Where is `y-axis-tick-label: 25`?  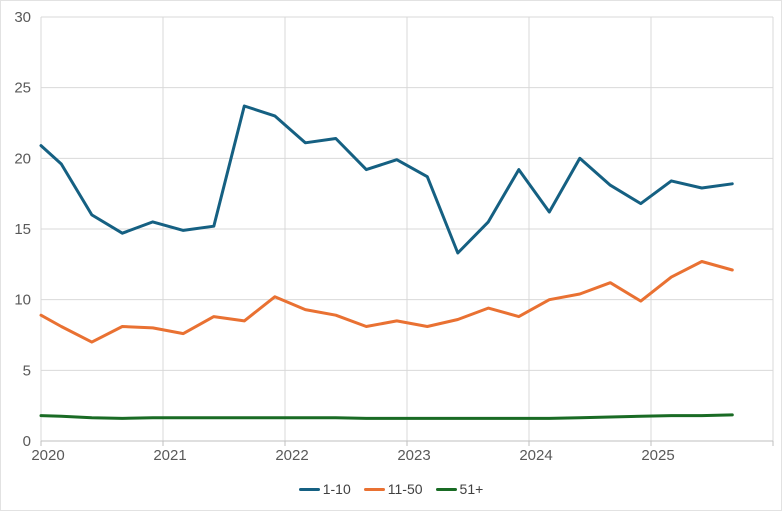 y-axis-tick-label: 25 is located at coordinates (22, 88).